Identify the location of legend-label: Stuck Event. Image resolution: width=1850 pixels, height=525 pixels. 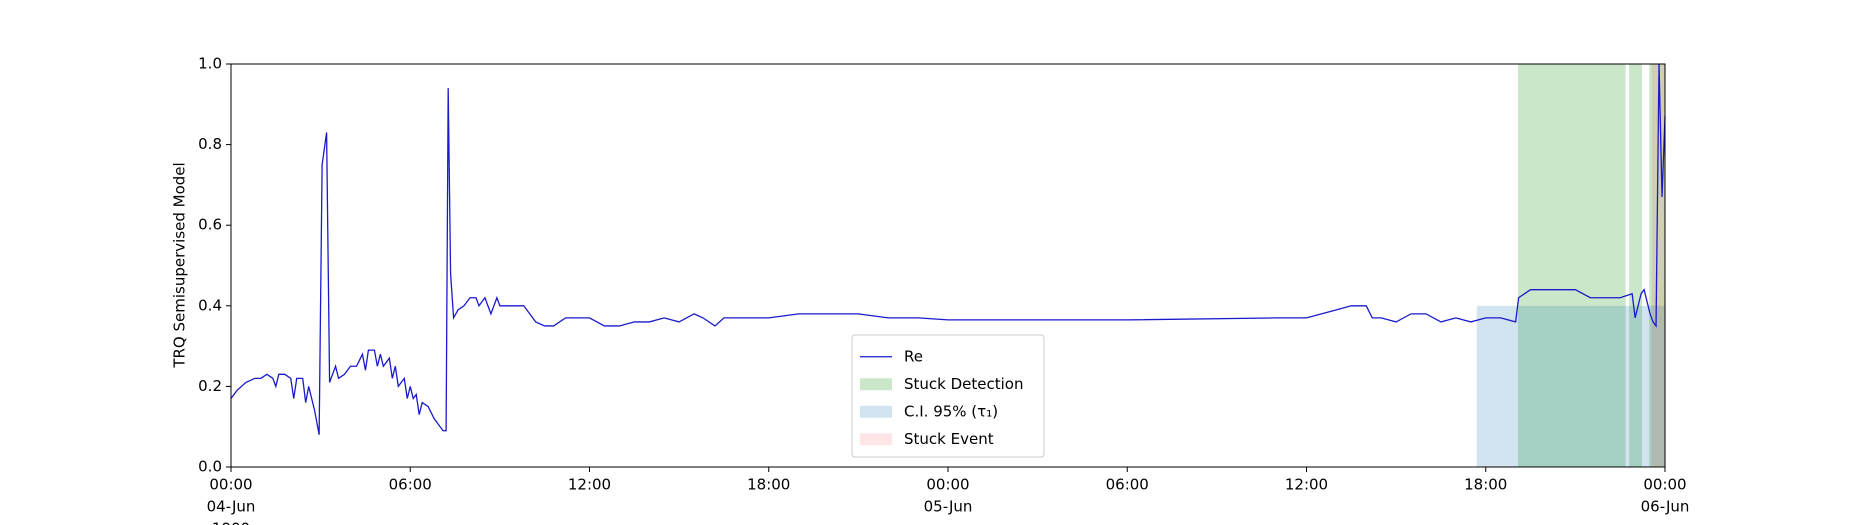
(949, 439).